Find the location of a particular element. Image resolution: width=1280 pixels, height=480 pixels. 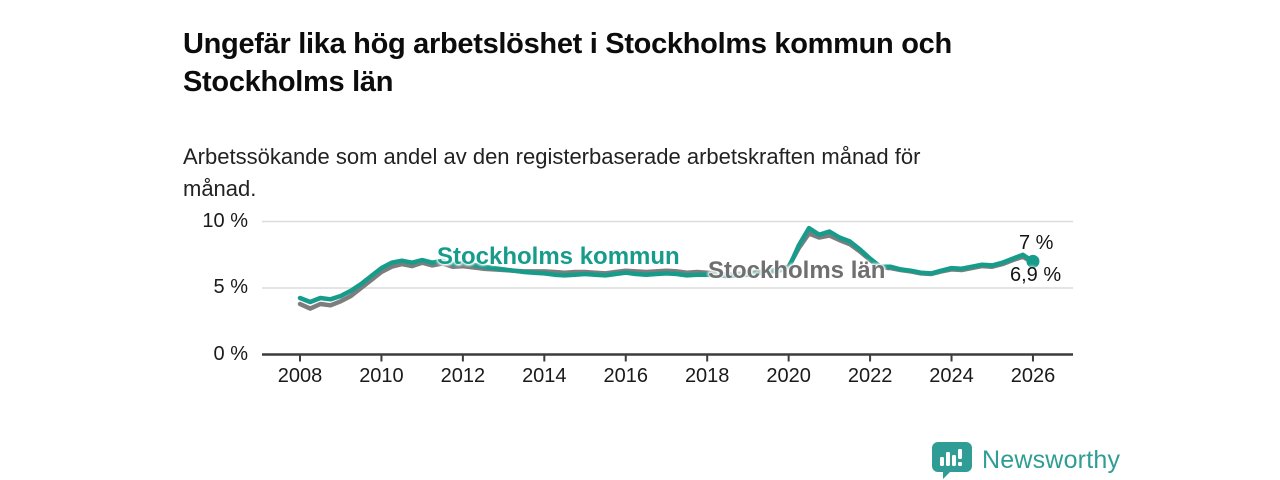

x-axis-tick-label-2010: 2010 is located at coordinates (381, 376).